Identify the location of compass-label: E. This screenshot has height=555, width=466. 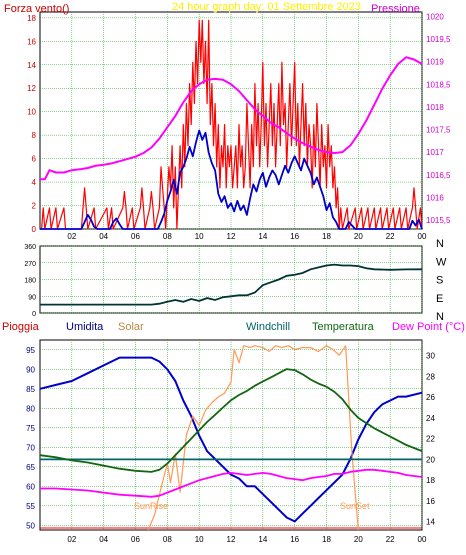
(439, 299).